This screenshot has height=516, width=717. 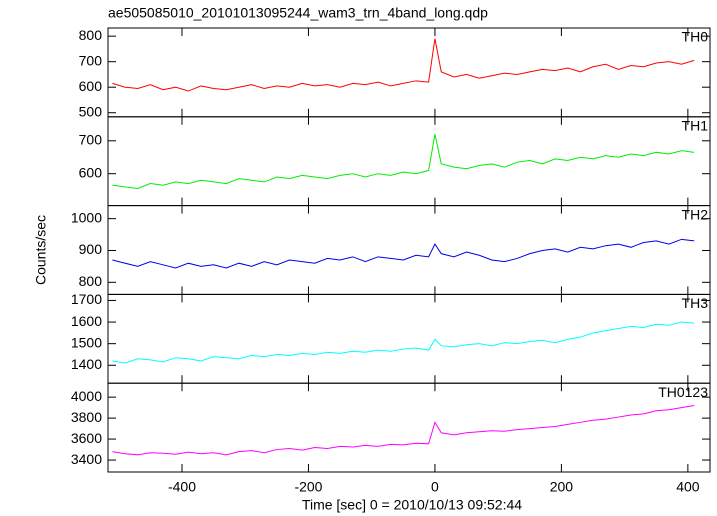 I want to click on series-label: TH0123, so click(x=683, y=392).